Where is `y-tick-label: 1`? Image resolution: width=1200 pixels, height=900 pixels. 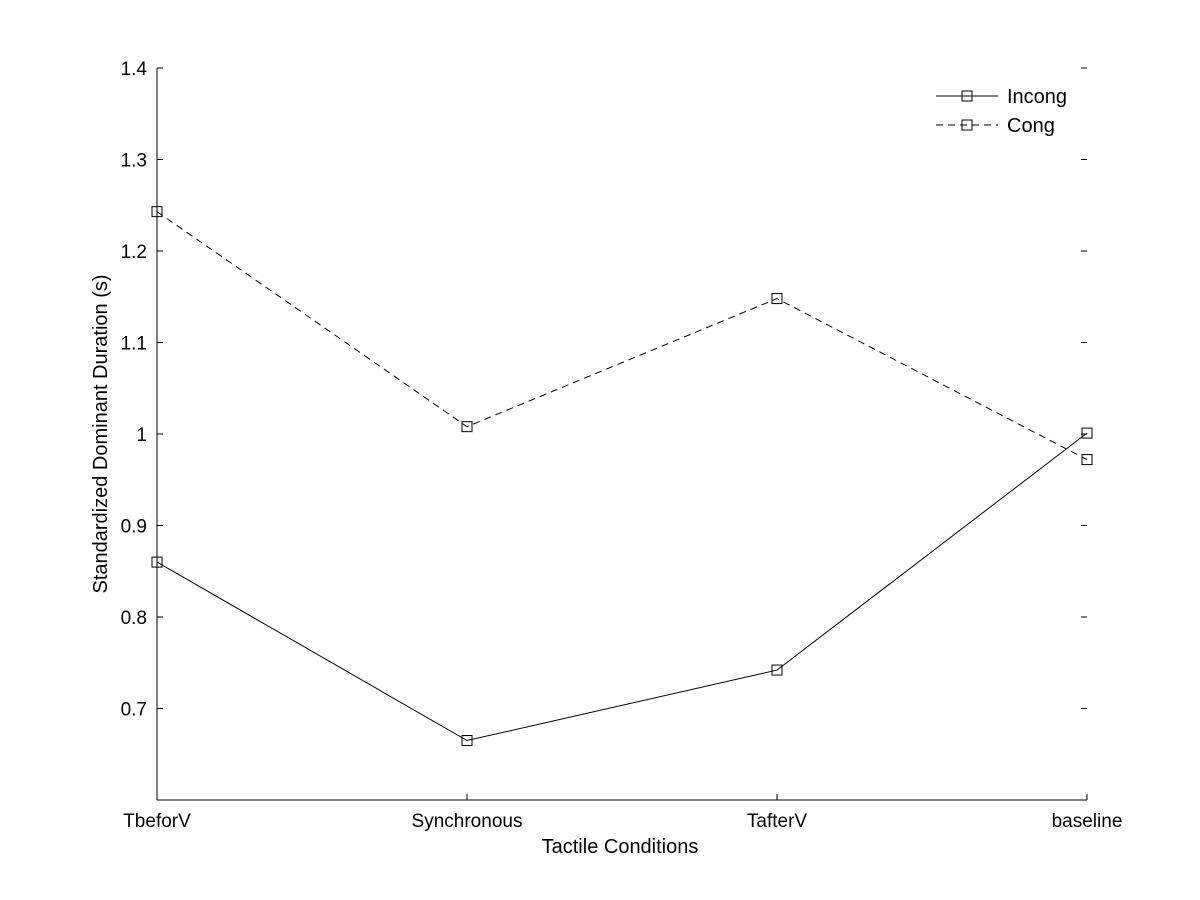 y-tick-label: 1 is located at coordinates (141, 435).